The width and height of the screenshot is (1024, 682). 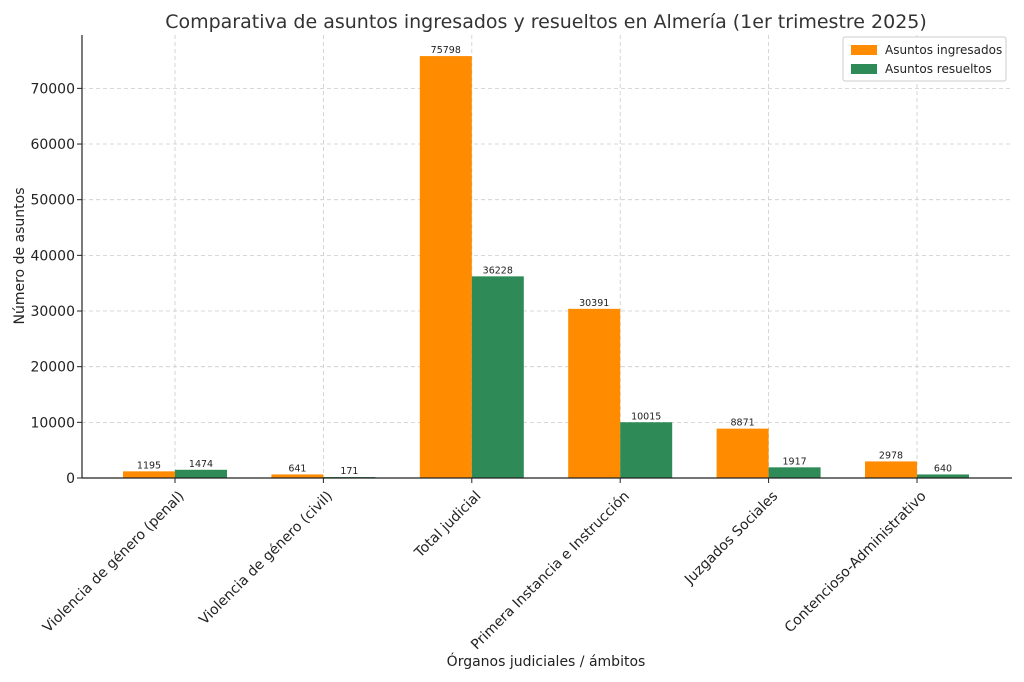 I want to click on legend-swatch-ingresados, so click(x=864, y=50).